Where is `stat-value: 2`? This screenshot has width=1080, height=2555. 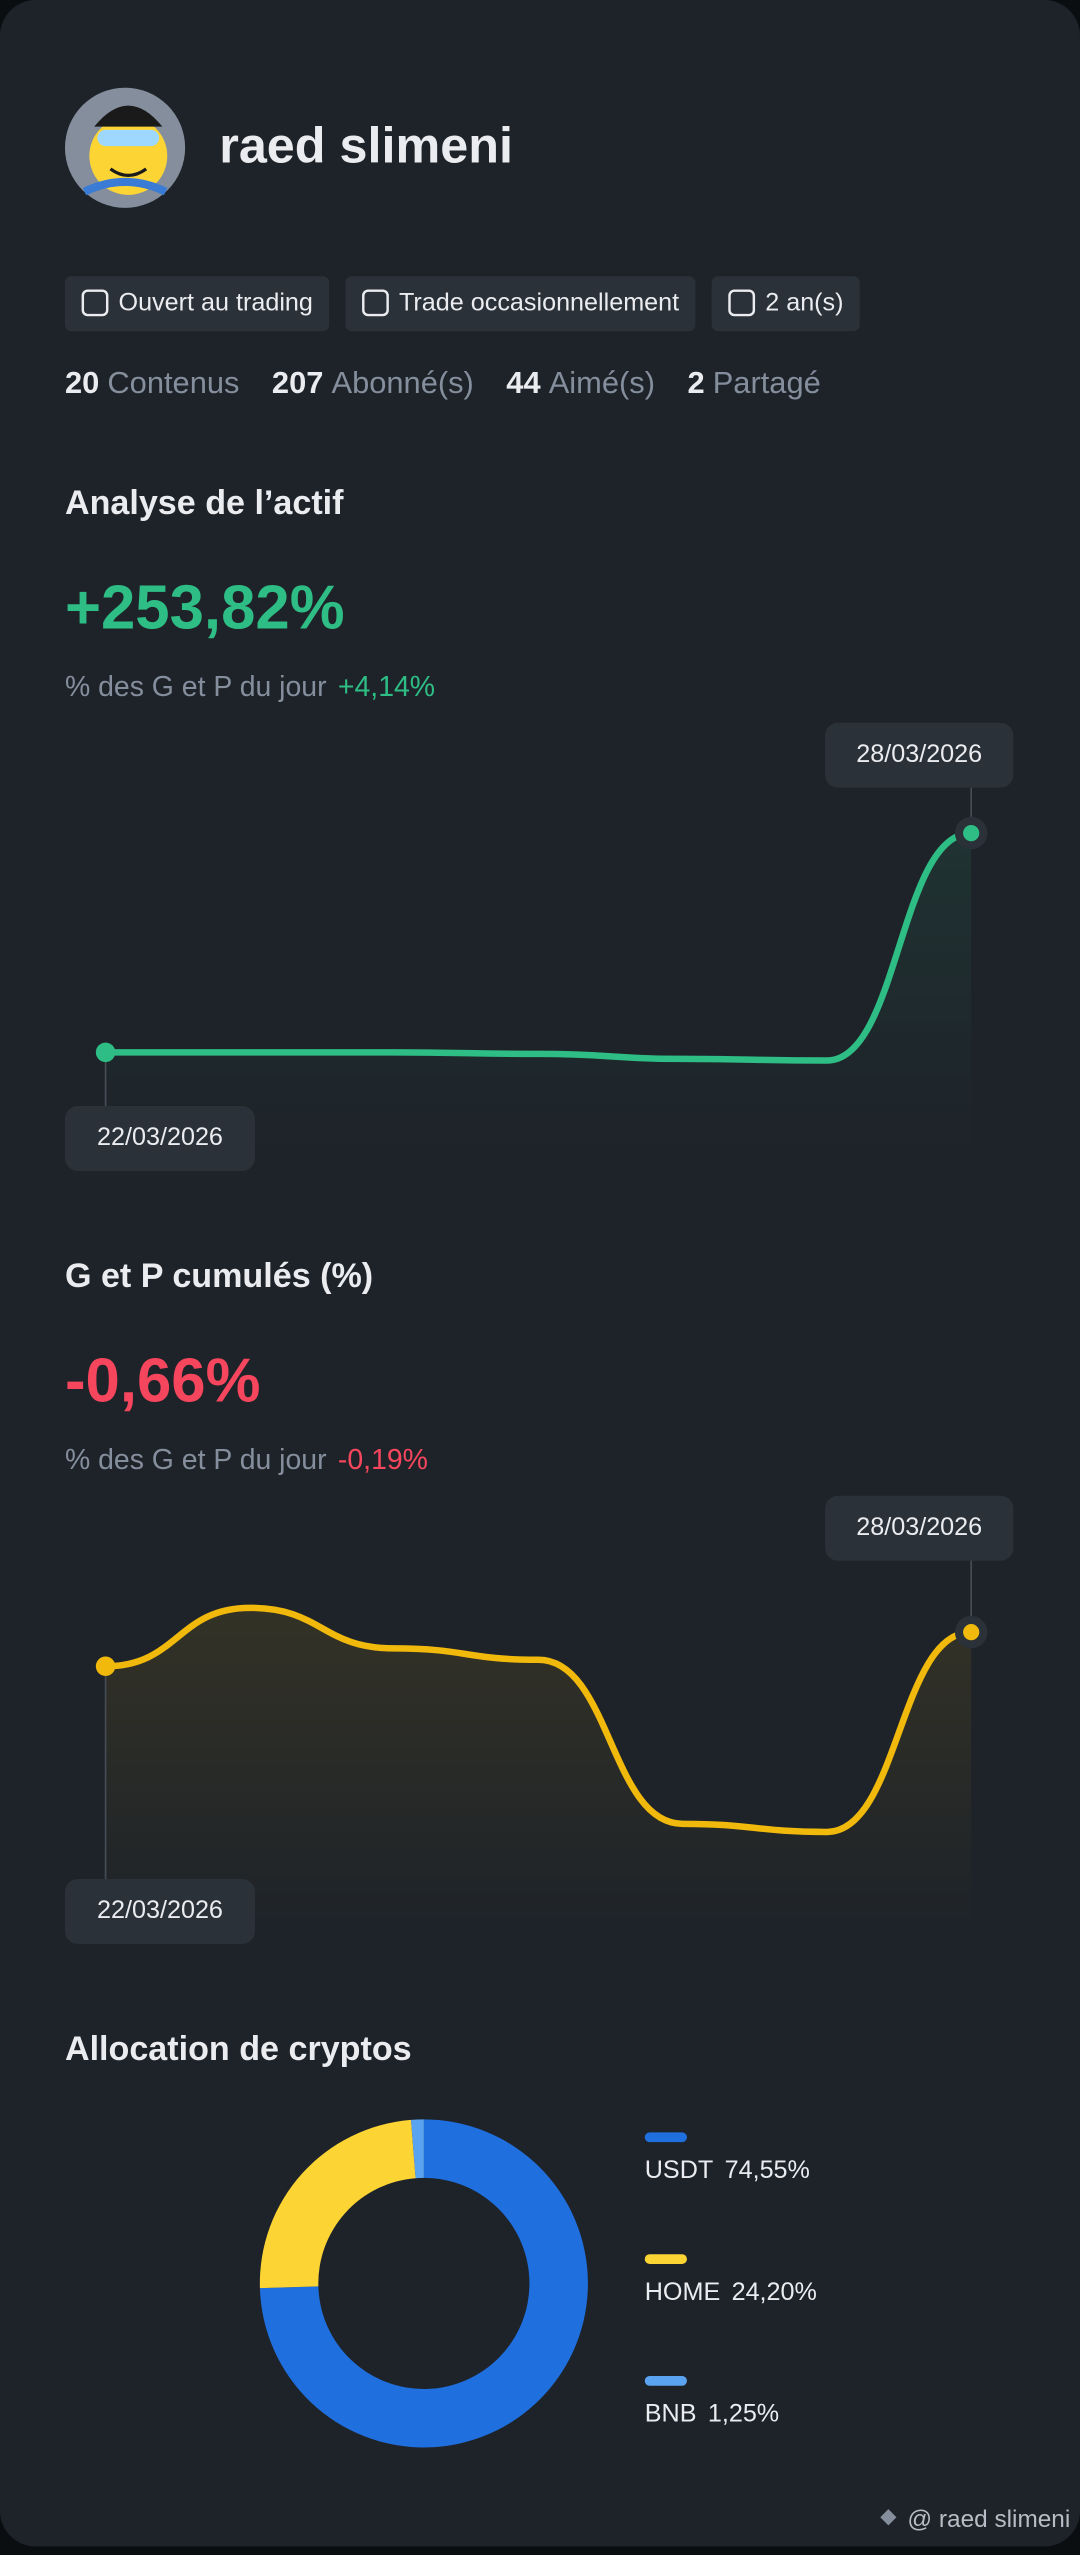
stat-value: 2 is located at coordinates (695, 382).